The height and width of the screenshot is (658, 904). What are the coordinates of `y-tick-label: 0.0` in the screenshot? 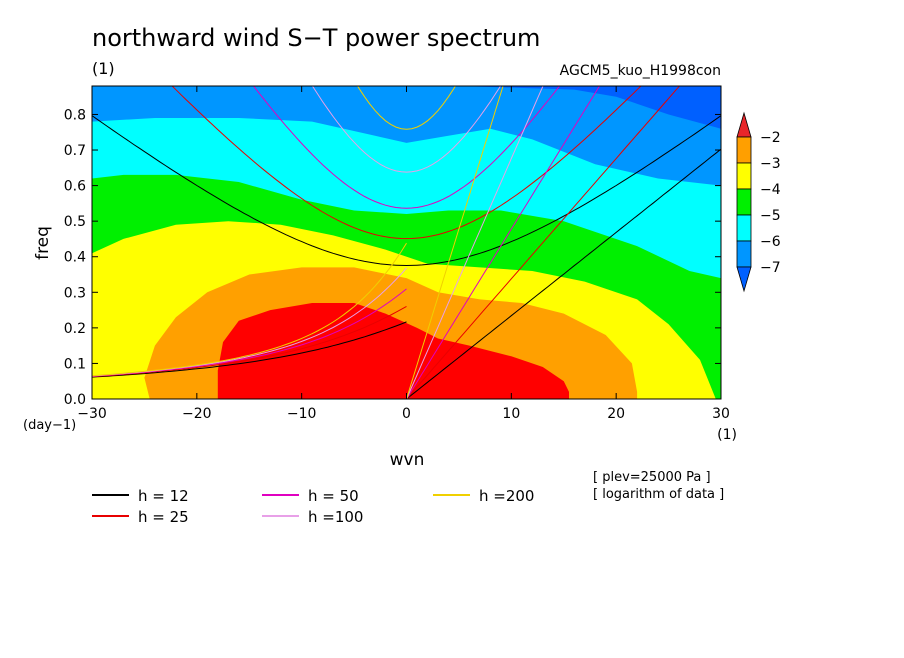 It's located at (75, 400).